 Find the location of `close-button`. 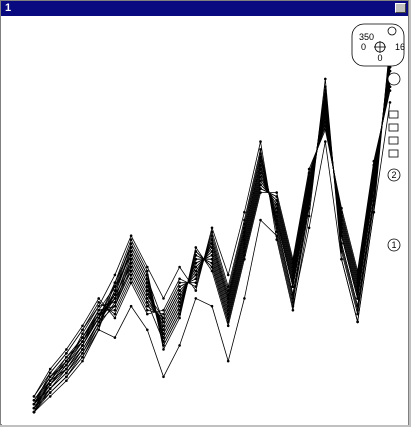

close-button is located at coordinates (400, 8).